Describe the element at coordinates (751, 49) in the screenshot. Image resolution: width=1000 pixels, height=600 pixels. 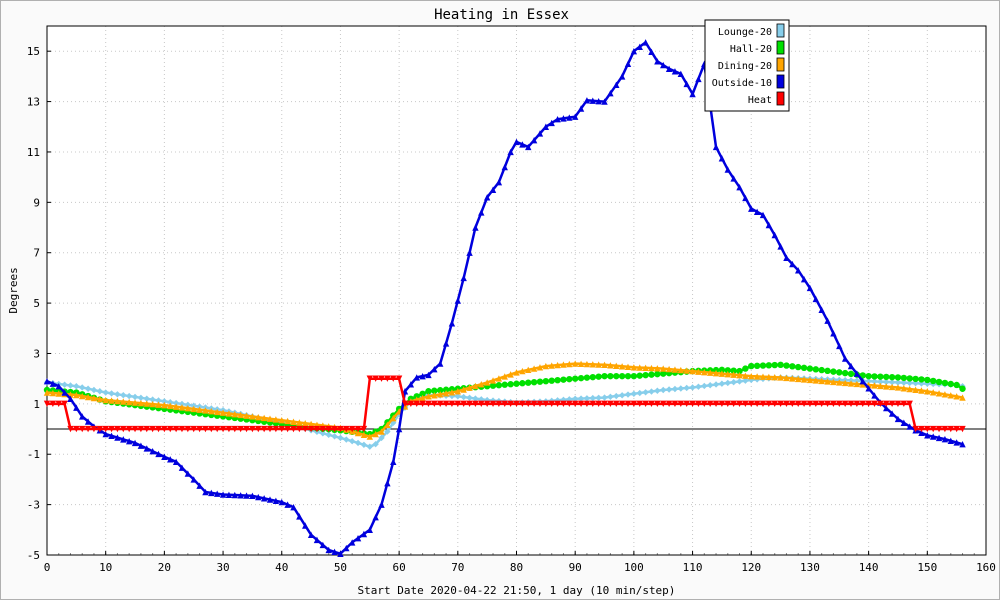
I see `legend-label-hall-20: Hall-20` at that location.